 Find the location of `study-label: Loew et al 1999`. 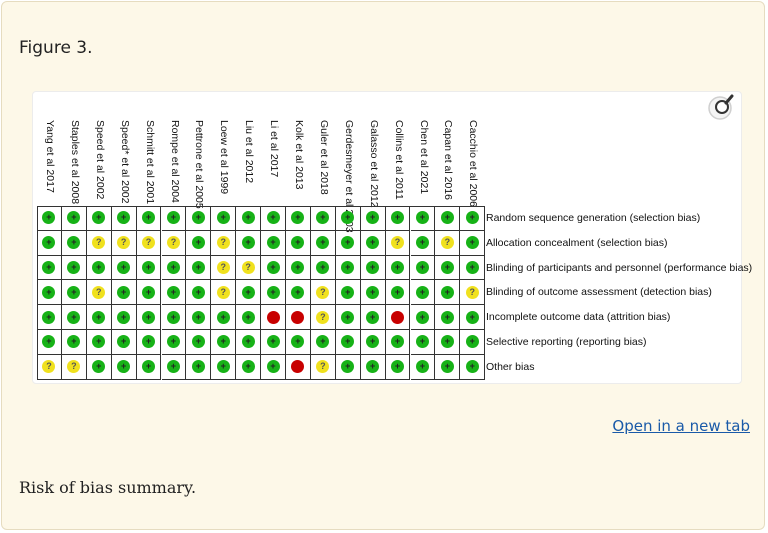

study-label: Loew et al 1999 is located at coordinates (224, 157).